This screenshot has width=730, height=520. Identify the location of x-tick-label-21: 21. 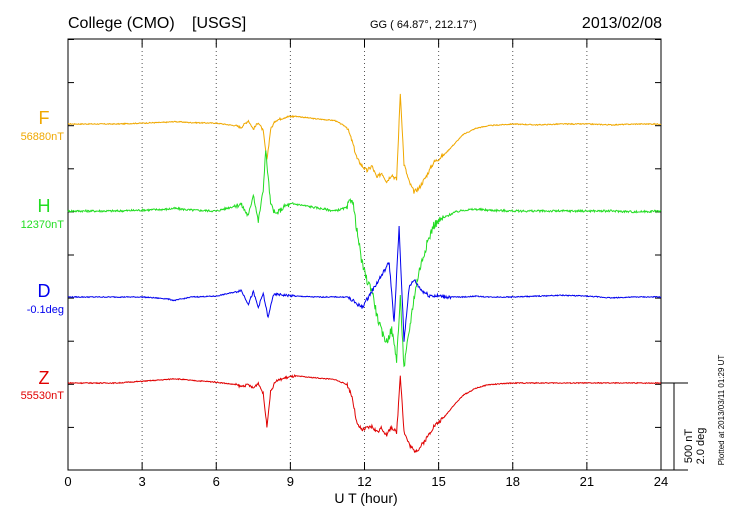
(587, 481).